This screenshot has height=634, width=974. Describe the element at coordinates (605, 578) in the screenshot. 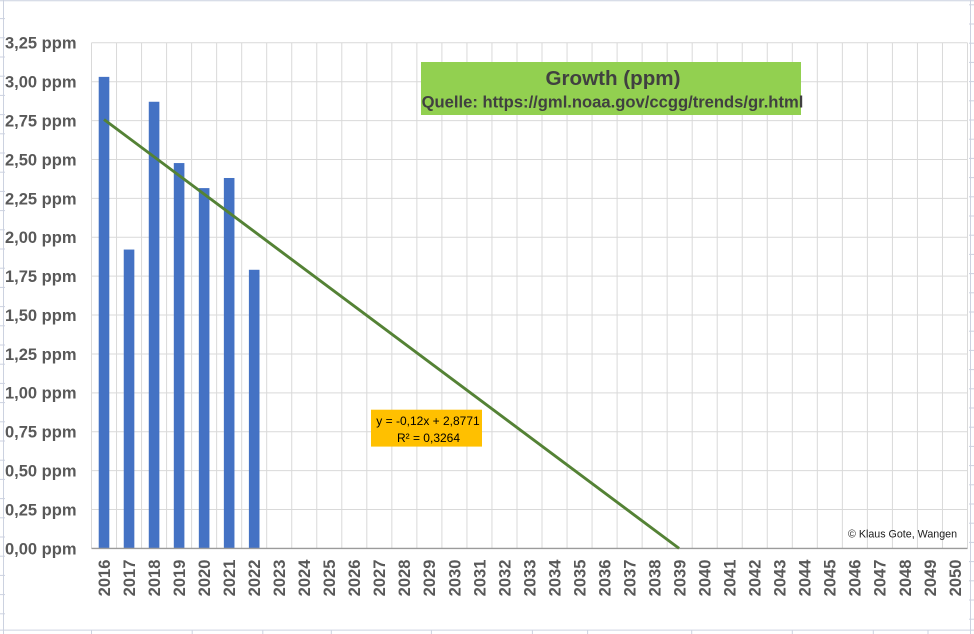

I see `svg-text: 2036` at that location.